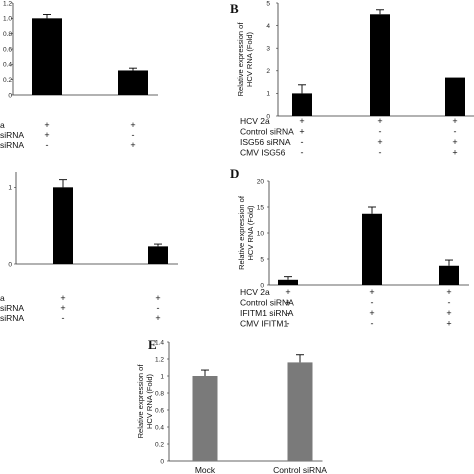 The height and width of the screenshot is (474, 474). I want to click on y-tick-label: 2, so click(268, 71).